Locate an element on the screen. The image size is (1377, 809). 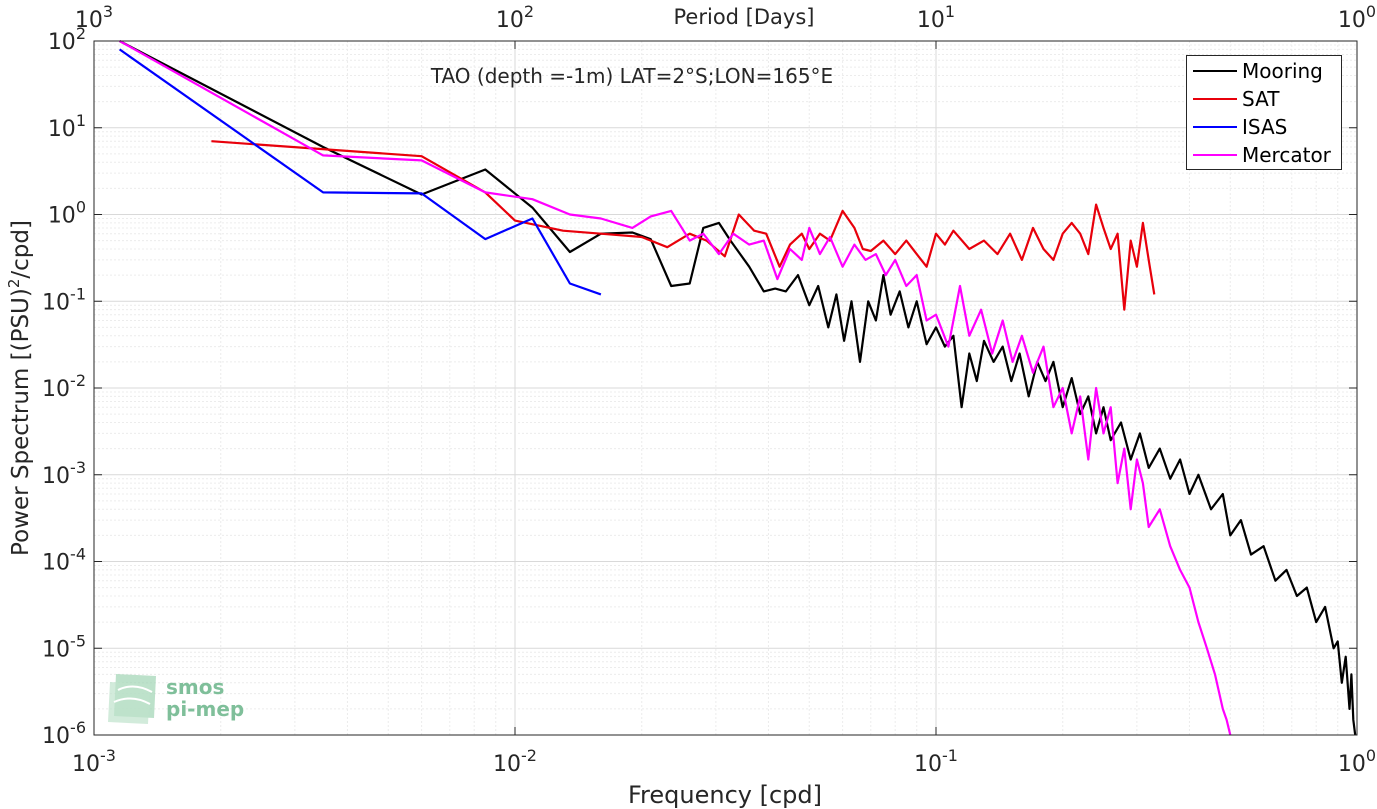
y-axis-label-sup: 2 is located at coordinates (14, 284).